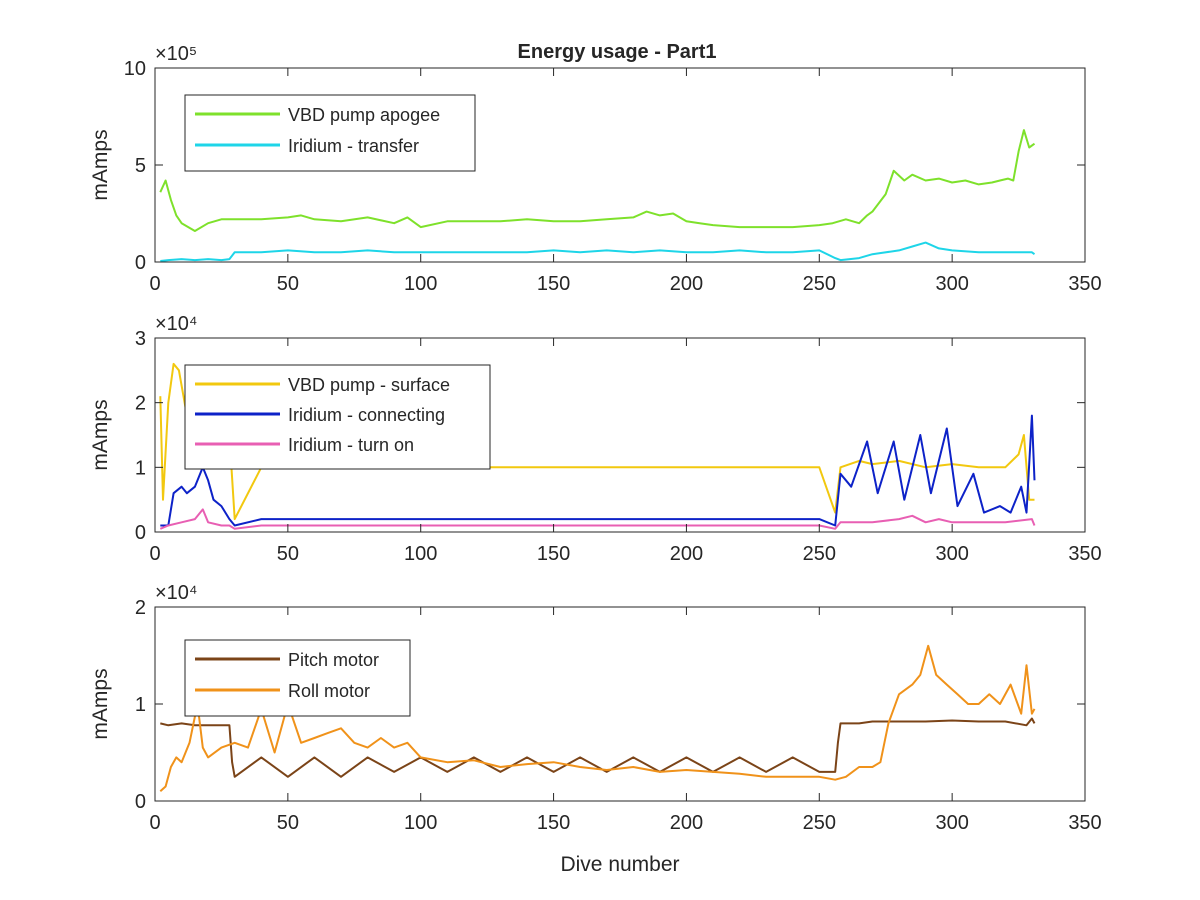  Describe the element at coordinates (619, 864) in the screenshot. I see `x-axis-label: Dive number` at that location.